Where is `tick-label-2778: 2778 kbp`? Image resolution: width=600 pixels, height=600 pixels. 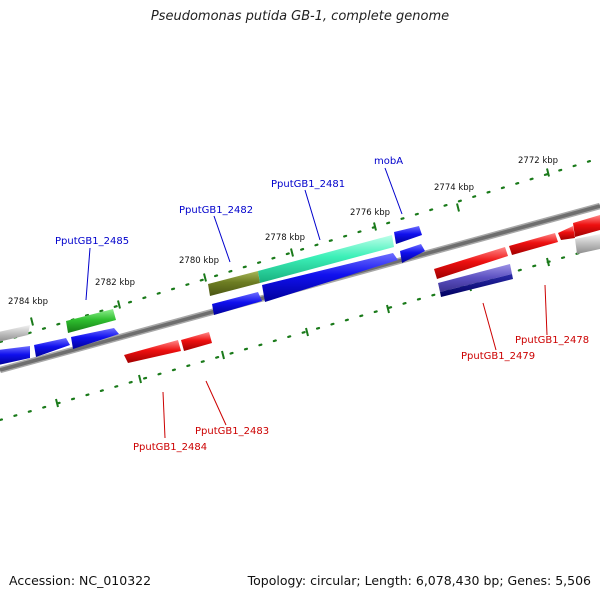
tick-label-2778: 2778 kbp is located at coordinates (285, 238).